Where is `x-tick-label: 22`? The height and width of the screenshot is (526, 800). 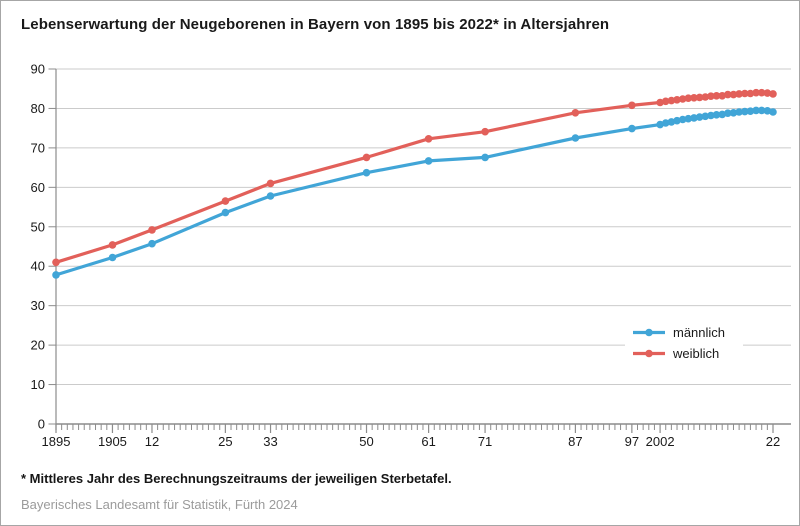
x-tick-label: 22 is located at coordinates (773, 441).